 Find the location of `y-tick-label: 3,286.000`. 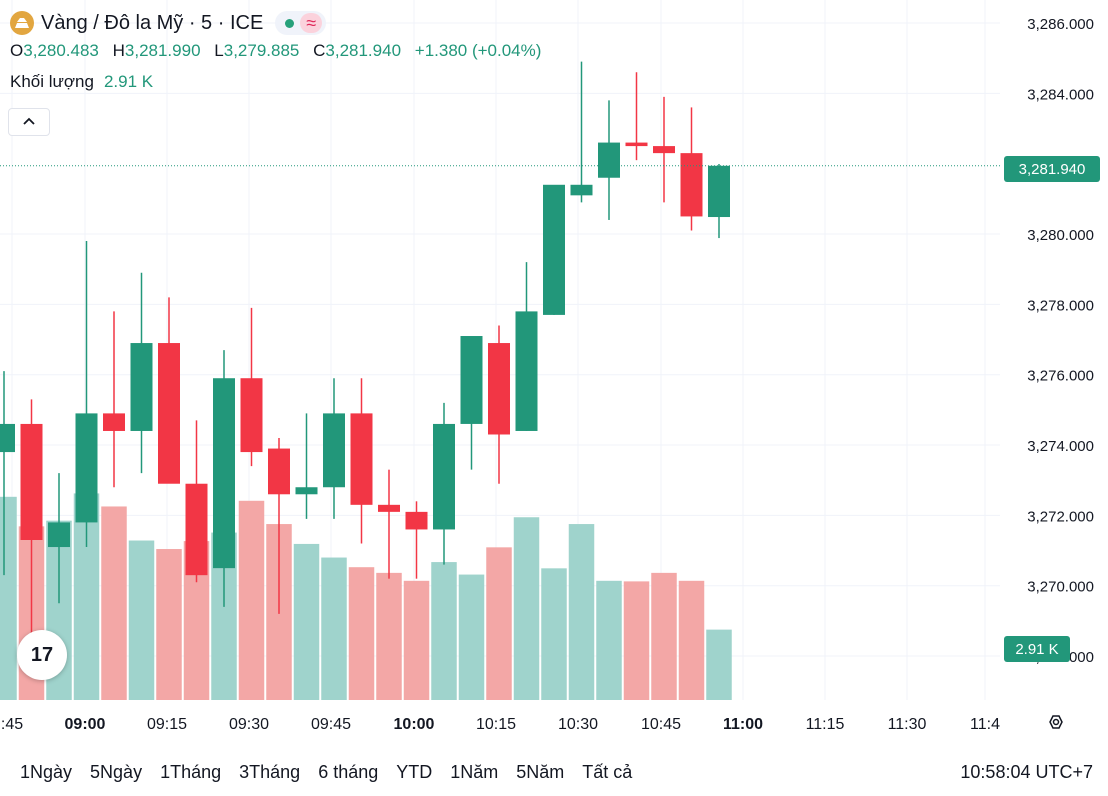

y-tick-label: 3,286.000 is located at coordinates (1060, 24).